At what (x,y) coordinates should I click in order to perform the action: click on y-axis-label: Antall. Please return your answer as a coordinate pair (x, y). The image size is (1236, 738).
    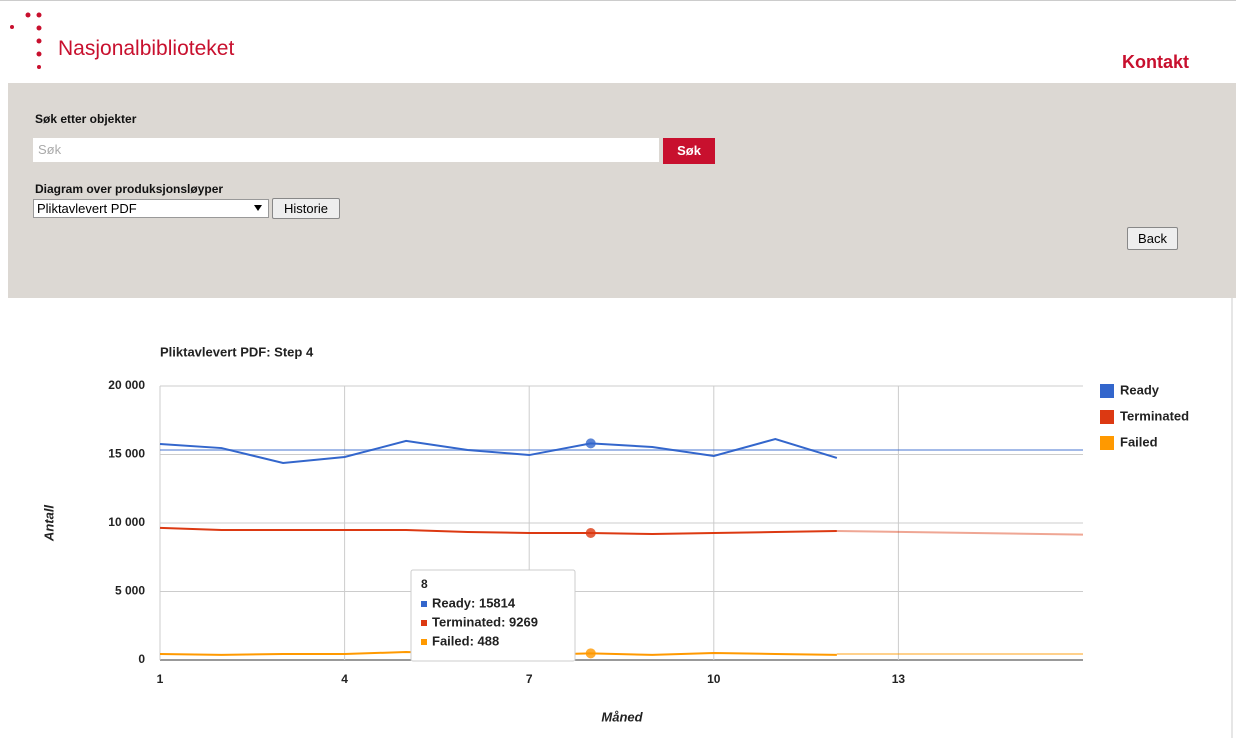
    Looking at the image, I should click on (48, 524).